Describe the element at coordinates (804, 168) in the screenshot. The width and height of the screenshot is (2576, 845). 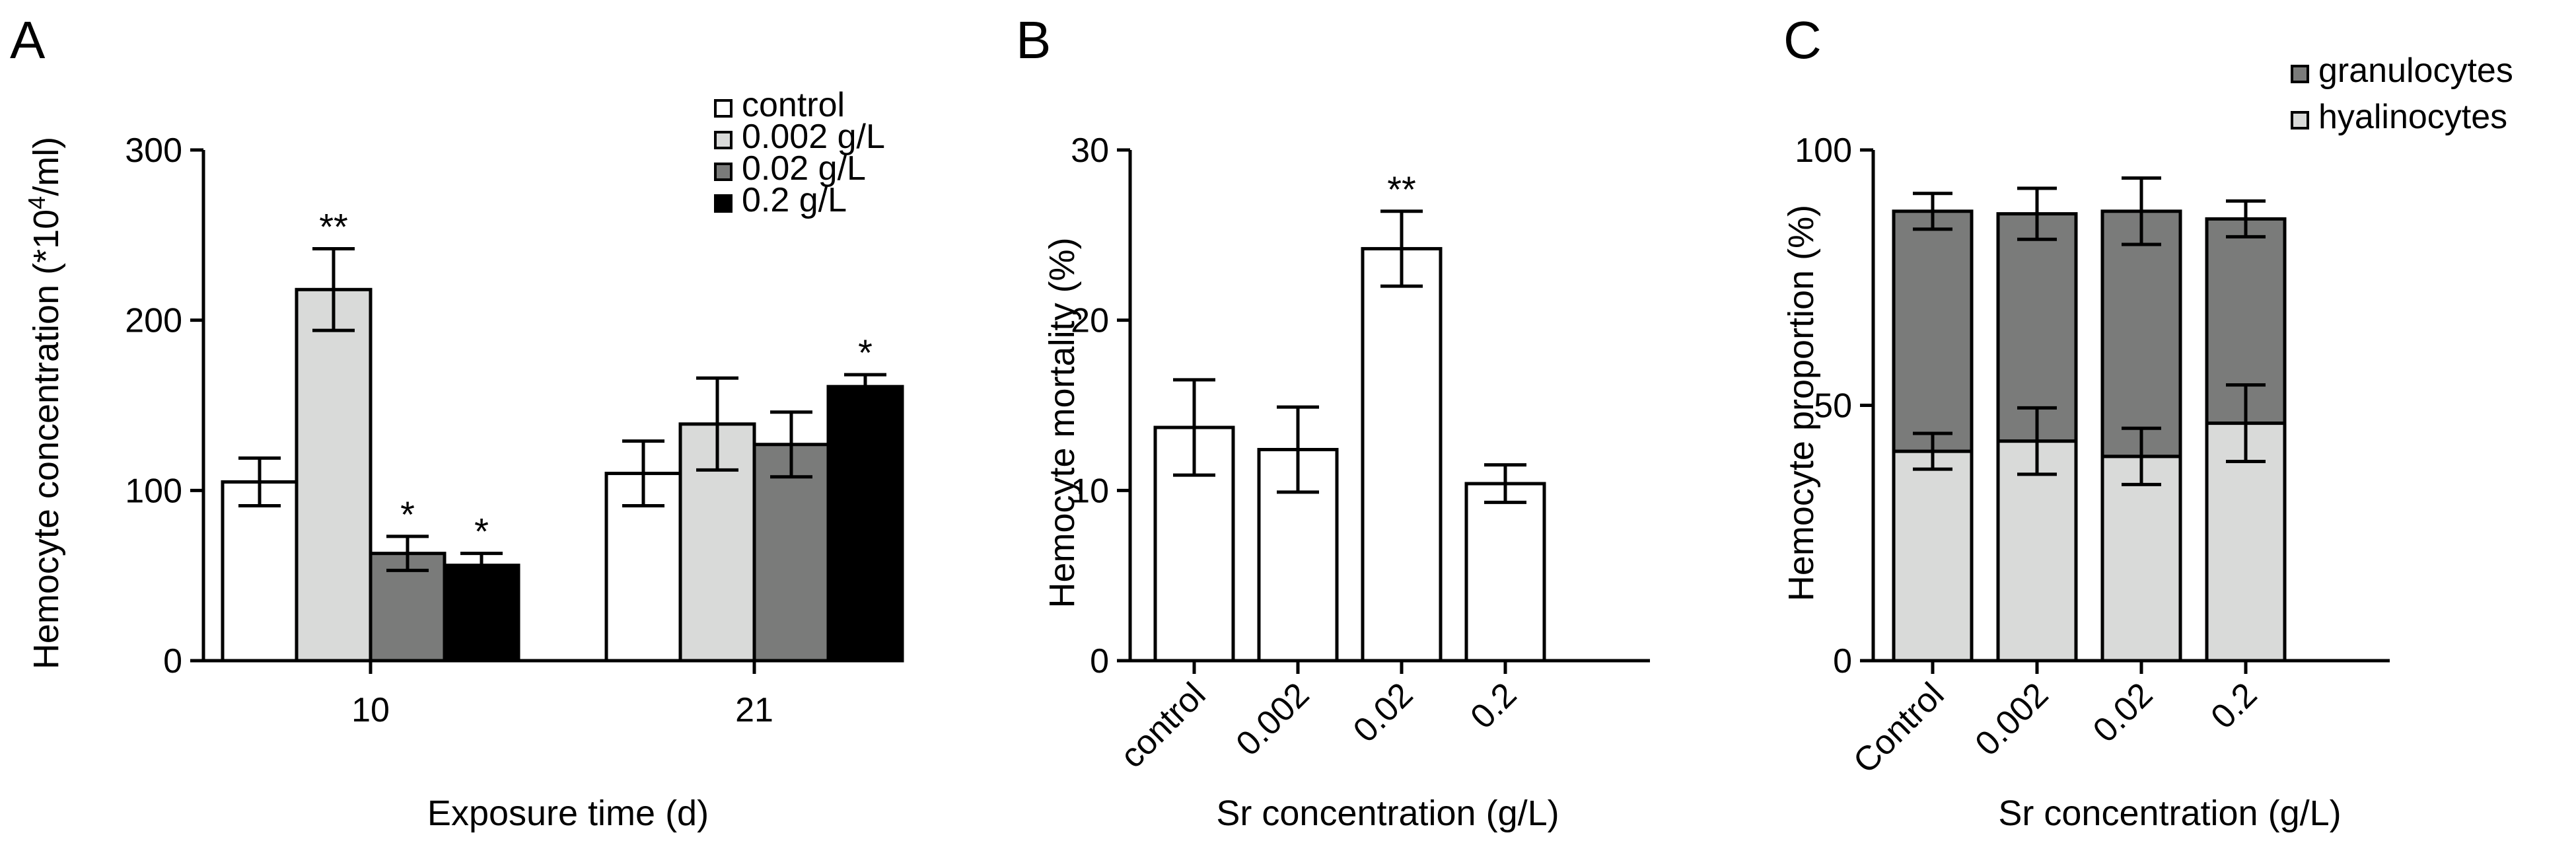
I see `legend-label: 0.02 g/L` at that location.